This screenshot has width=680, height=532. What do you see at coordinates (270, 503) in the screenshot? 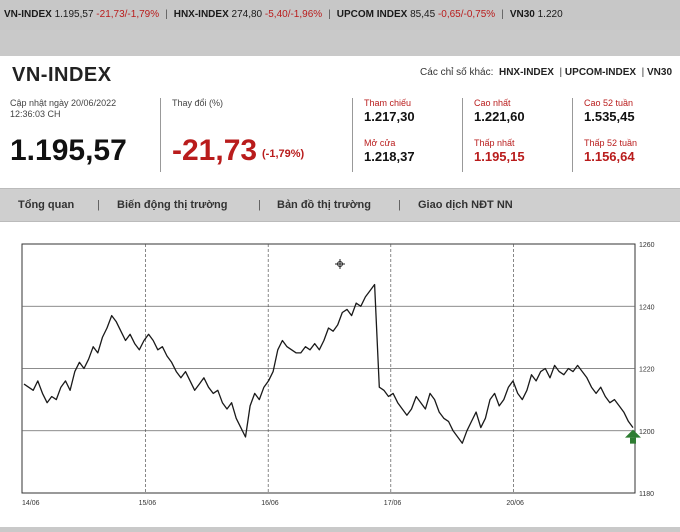
I see `x-tick-label: 16/06` at bounding box center [270, 503].